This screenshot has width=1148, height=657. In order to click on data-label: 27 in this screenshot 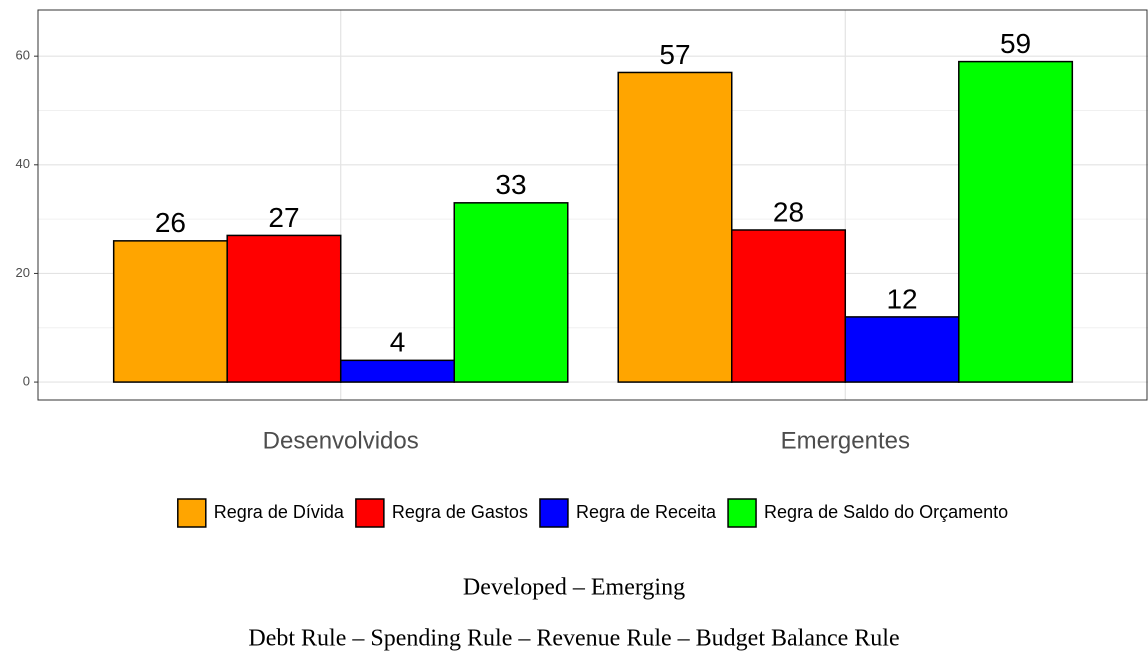, I will do `click(283, 217)`.